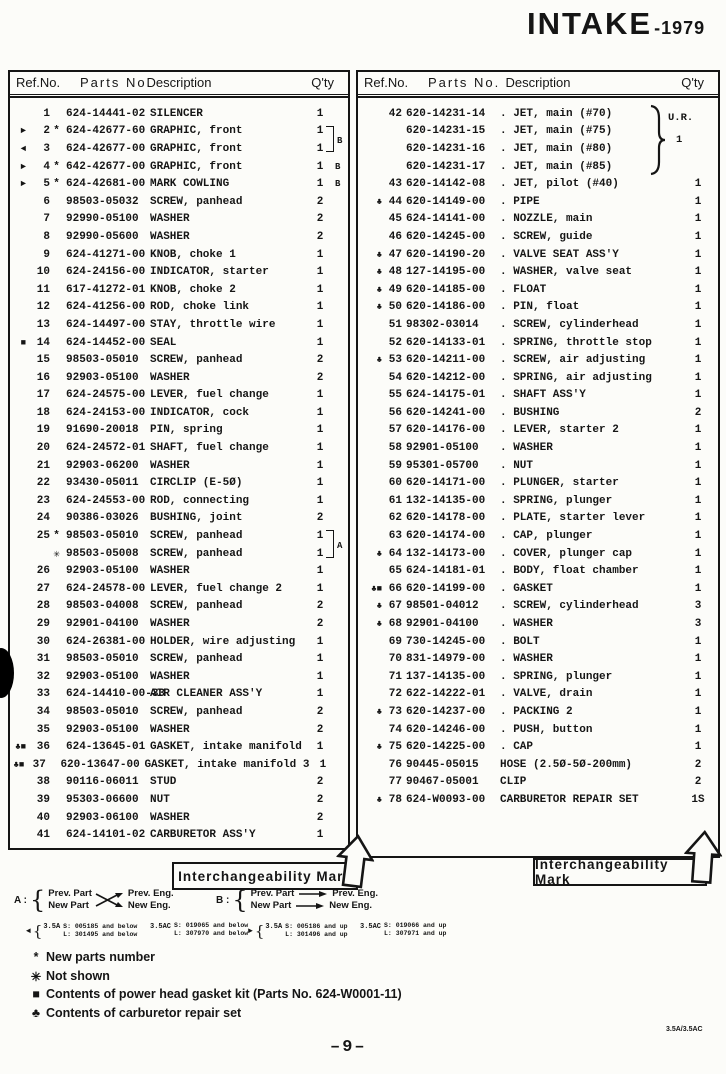 The height and width of the screenshot is (1074, 726). Describe the element at coordinates (100, 934) in the screenshot. I see `serial-l-range: L: 301495 and below` at that location.